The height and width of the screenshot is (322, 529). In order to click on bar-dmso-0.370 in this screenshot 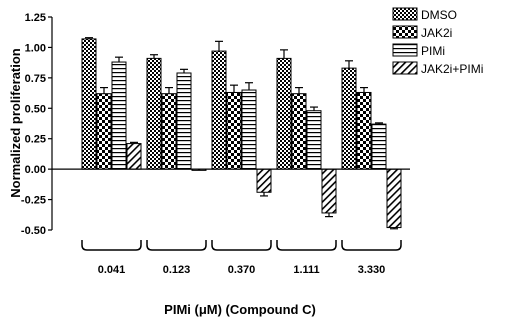, I will do `click(219, 110)`.